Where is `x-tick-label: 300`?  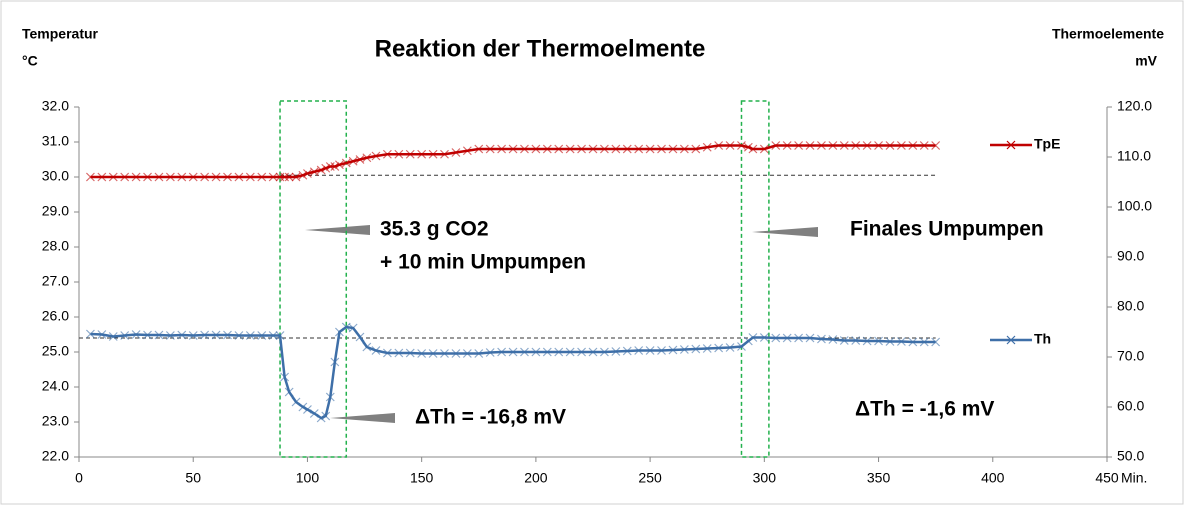 x-tick-label: 300 is located at coordinates (765, 478).